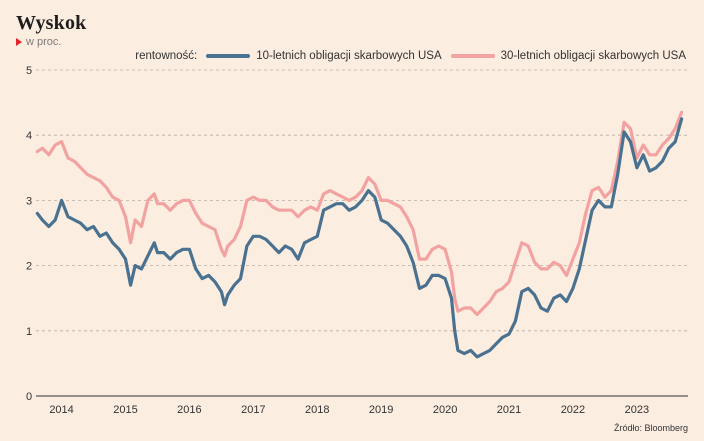 Image resolution: width=704 pixels, height=441 pixels. I want to click on x-tick-label-2020: 2020, so click(445, 410).